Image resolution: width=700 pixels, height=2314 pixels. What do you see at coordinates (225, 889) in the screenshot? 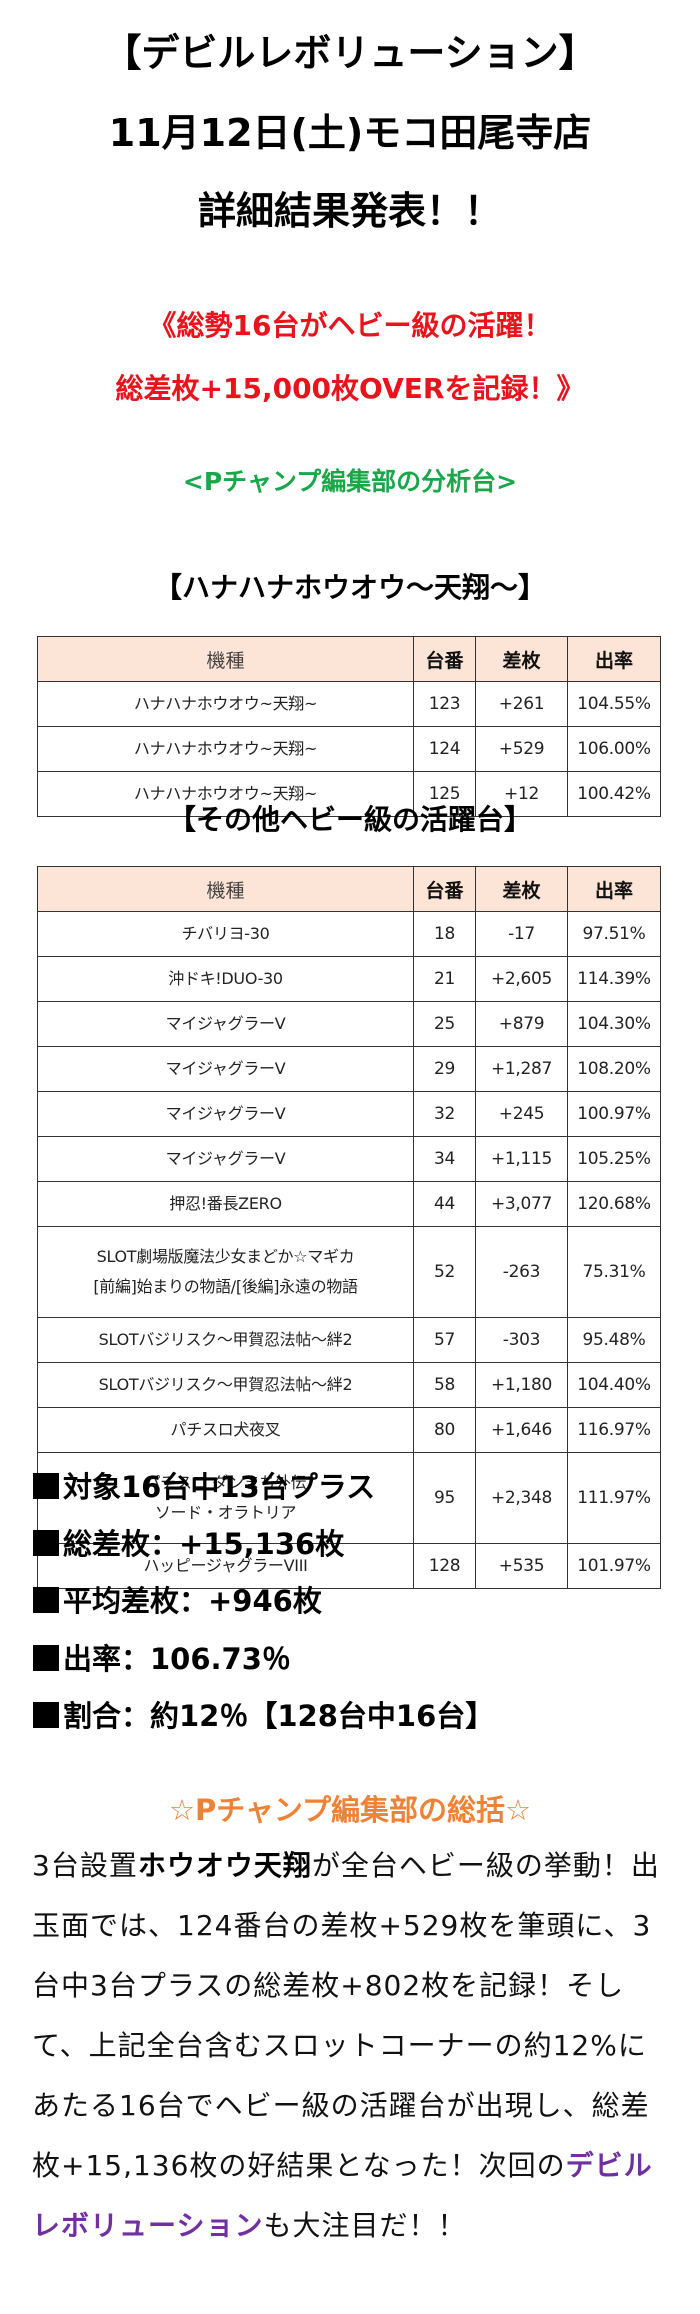
I see `column-header-model: 機種` at bounding box center [225, 889].